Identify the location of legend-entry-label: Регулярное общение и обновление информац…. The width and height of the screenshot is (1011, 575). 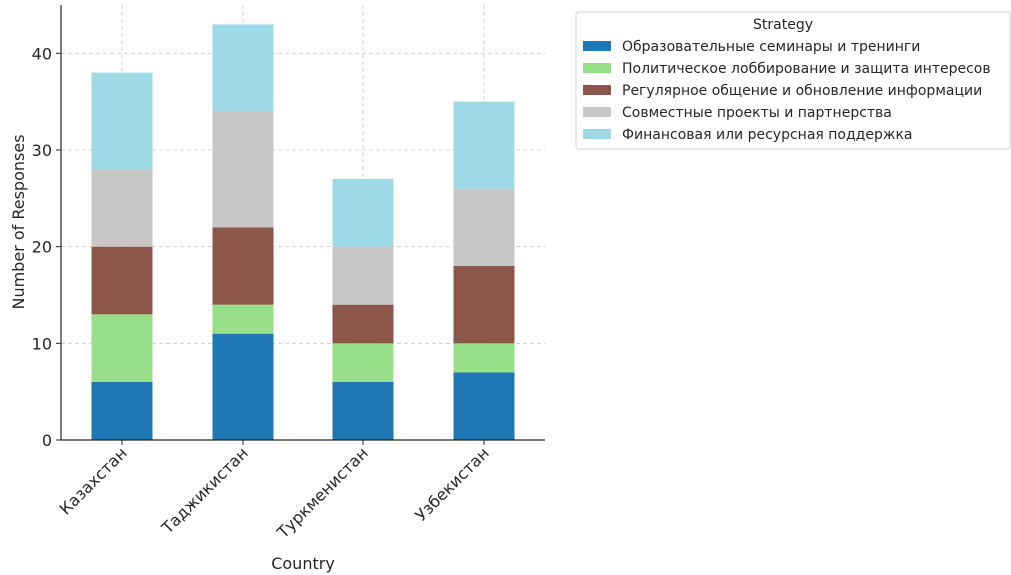
(802, 91).